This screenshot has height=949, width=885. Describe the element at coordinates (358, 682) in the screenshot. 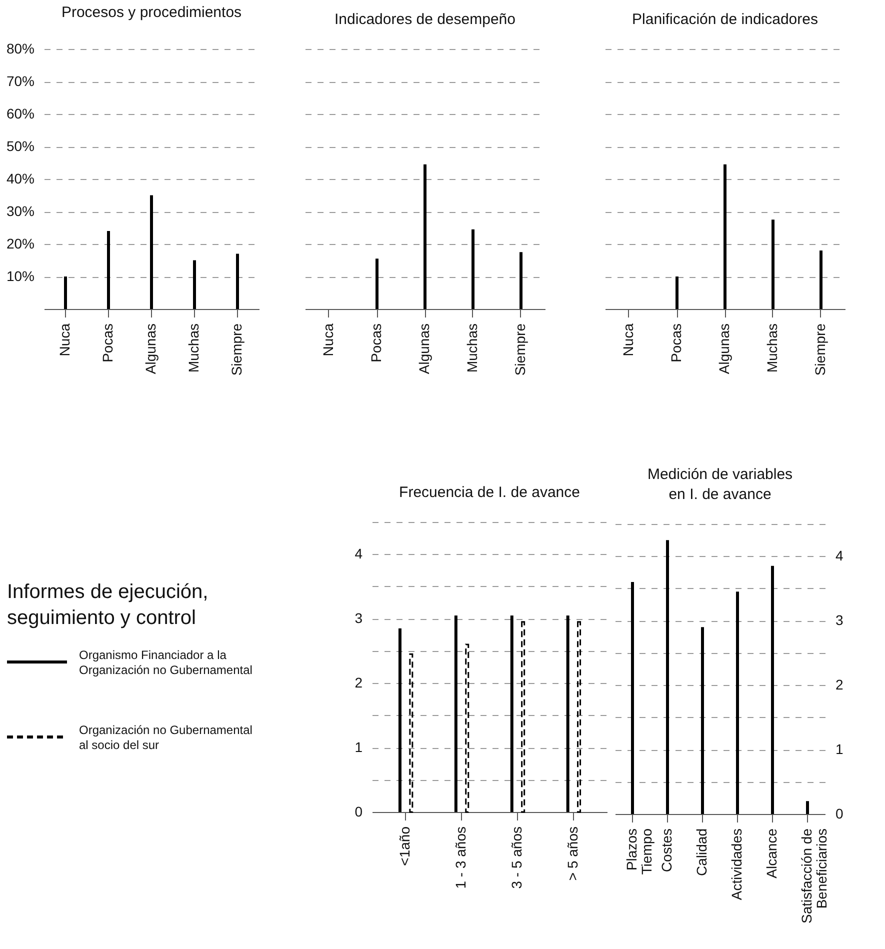

I see `y-tick-label: 2` at that location.